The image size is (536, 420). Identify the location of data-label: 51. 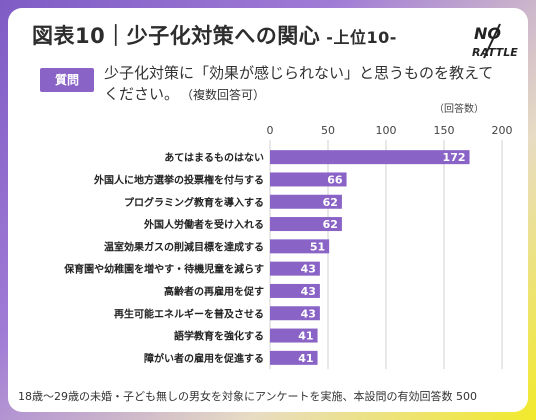
(317, 246).